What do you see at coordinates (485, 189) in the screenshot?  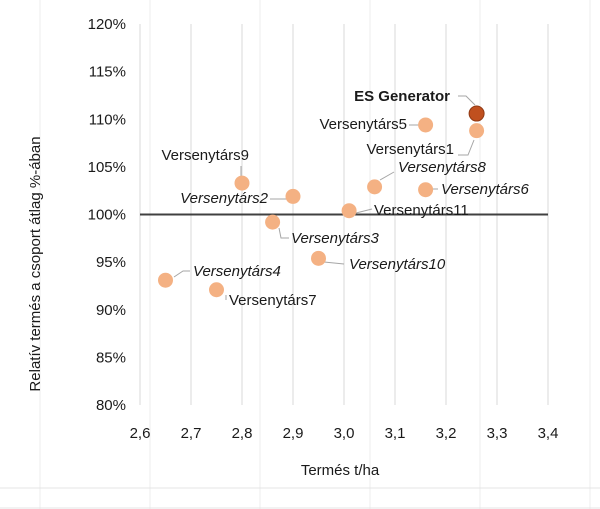 I see `point-label-versenyt-rs6: Versenytárs6` at bounding box center [485, 189].